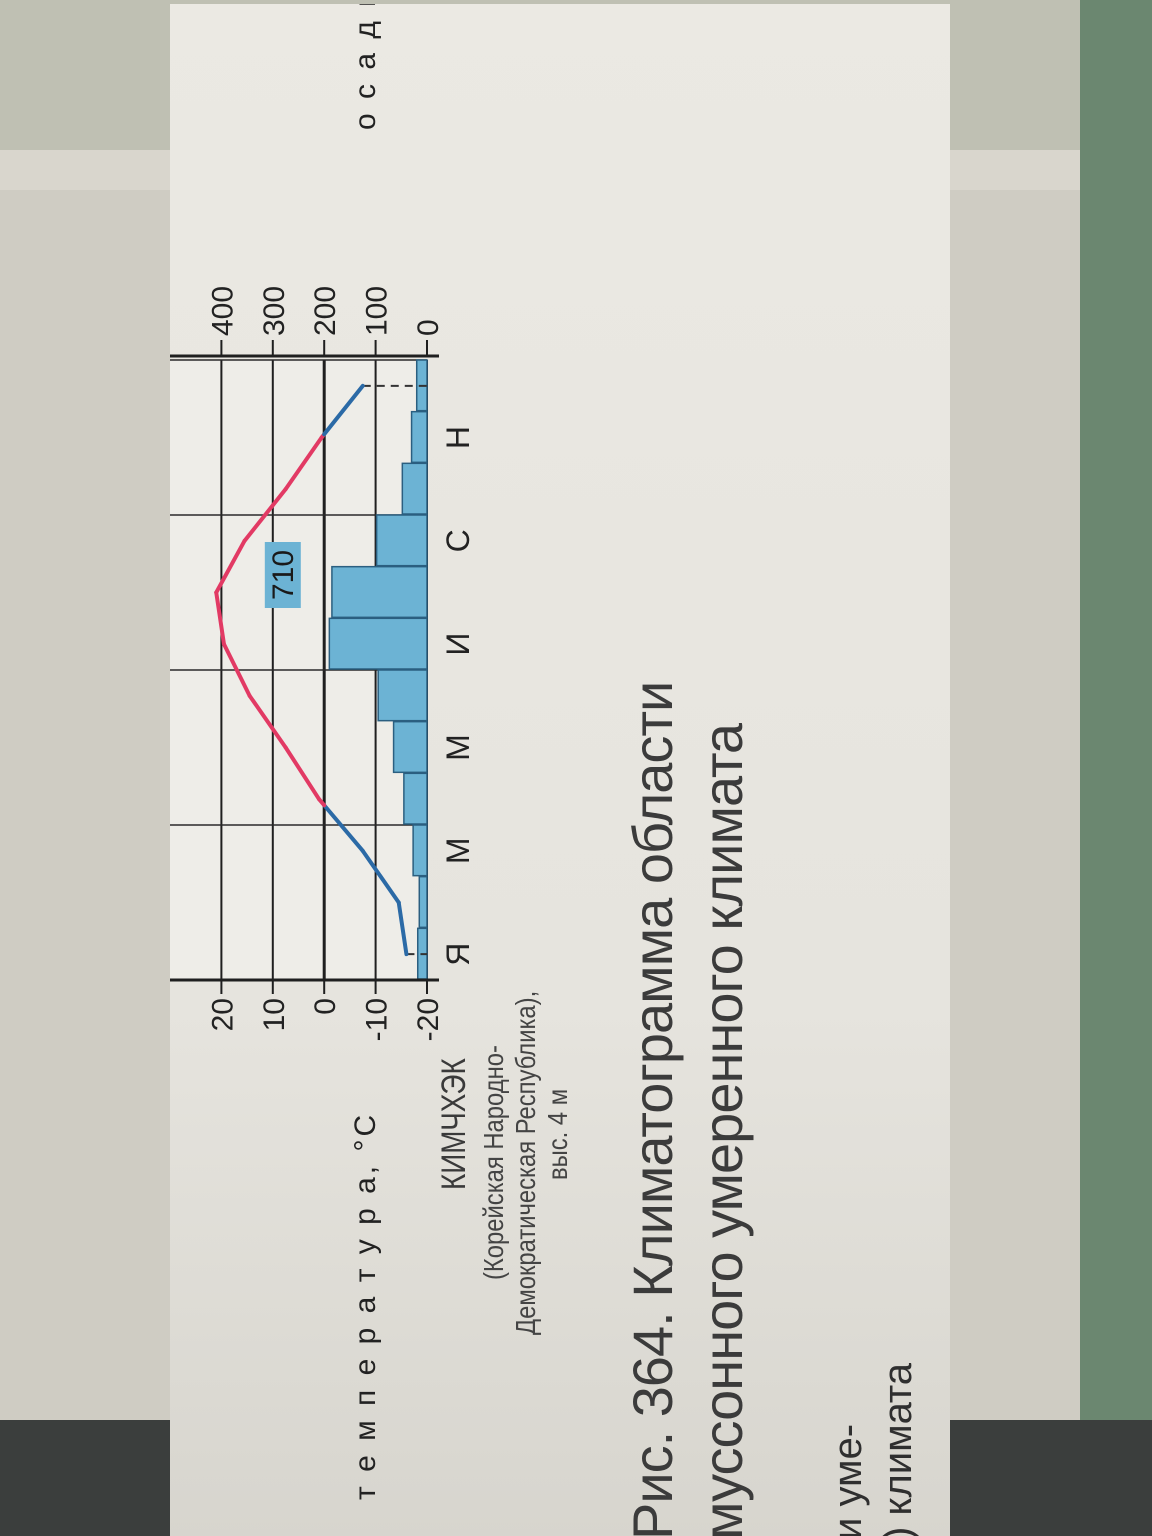 Image resolution: width=1152 pixels, height=1536 pixels. I want to click on precipitation-tick-label: 100, so click(377, 311).